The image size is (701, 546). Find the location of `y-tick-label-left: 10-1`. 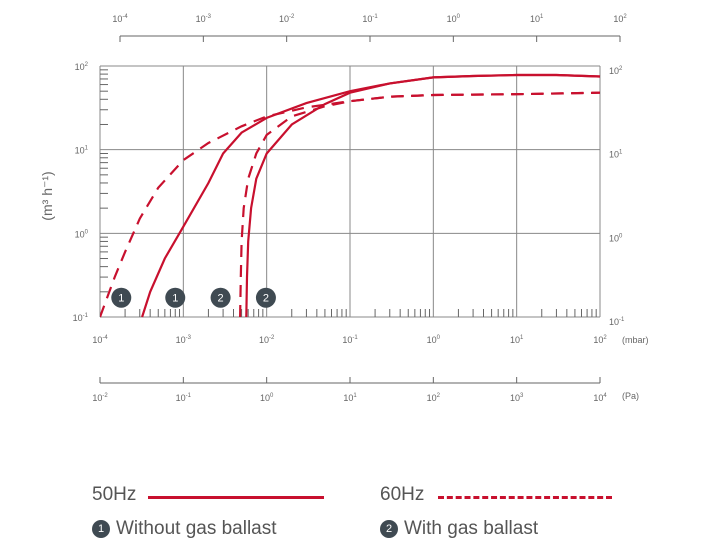

y-tick-label-left: 10-1 is located at coordinates (81, 318).